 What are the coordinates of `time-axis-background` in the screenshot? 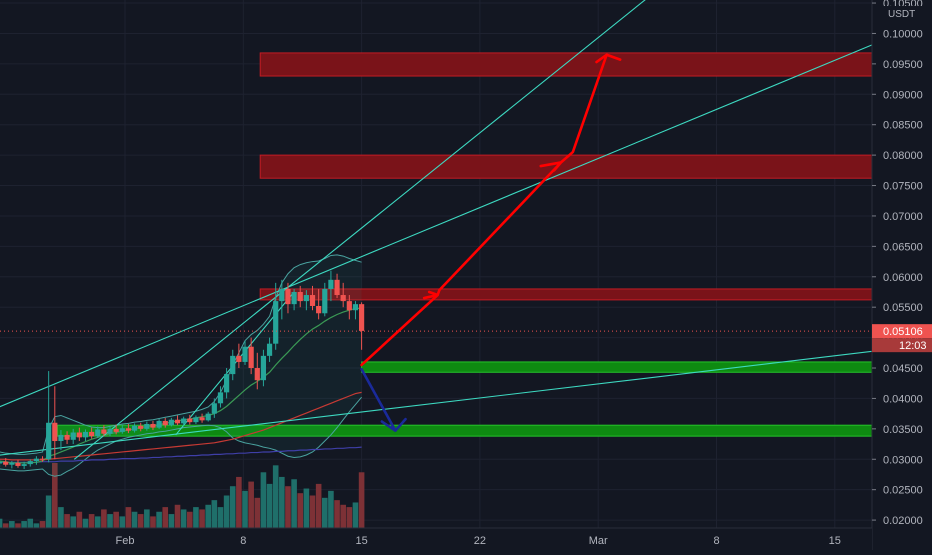 It's located at (436, 539).